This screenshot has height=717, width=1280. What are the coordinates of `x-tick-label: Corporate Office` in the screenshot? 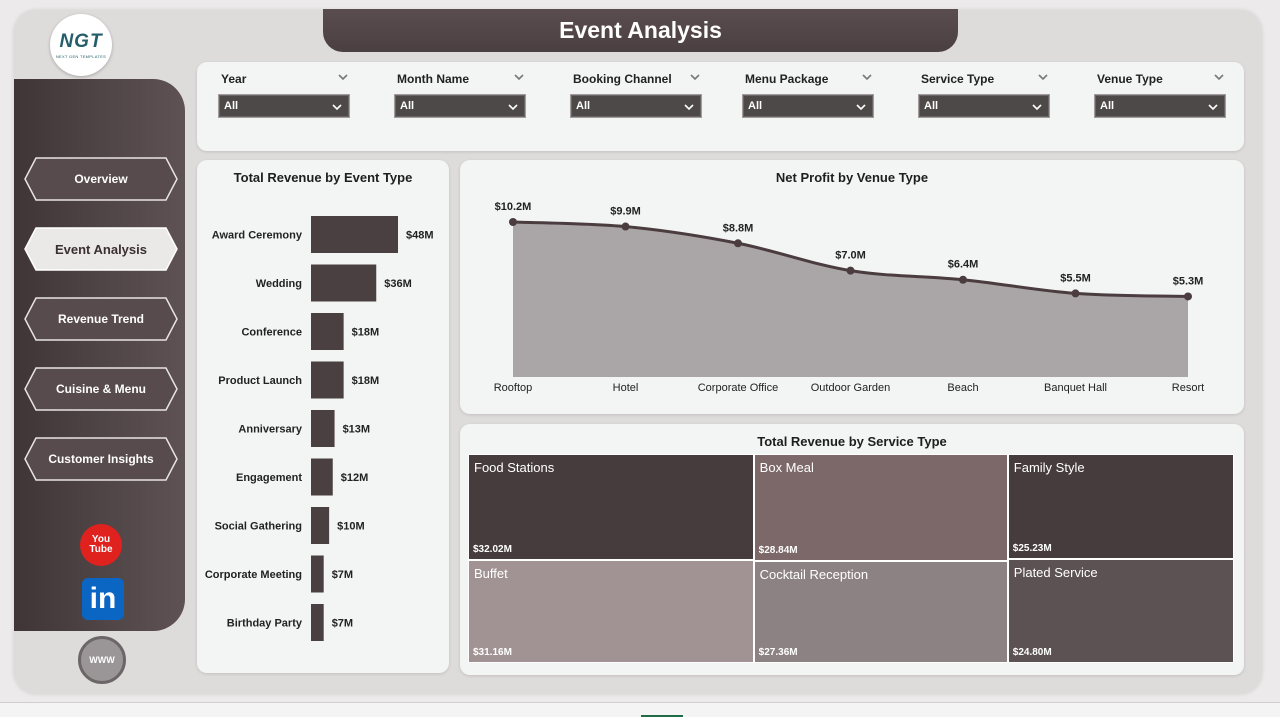 It's located at (738, 388).